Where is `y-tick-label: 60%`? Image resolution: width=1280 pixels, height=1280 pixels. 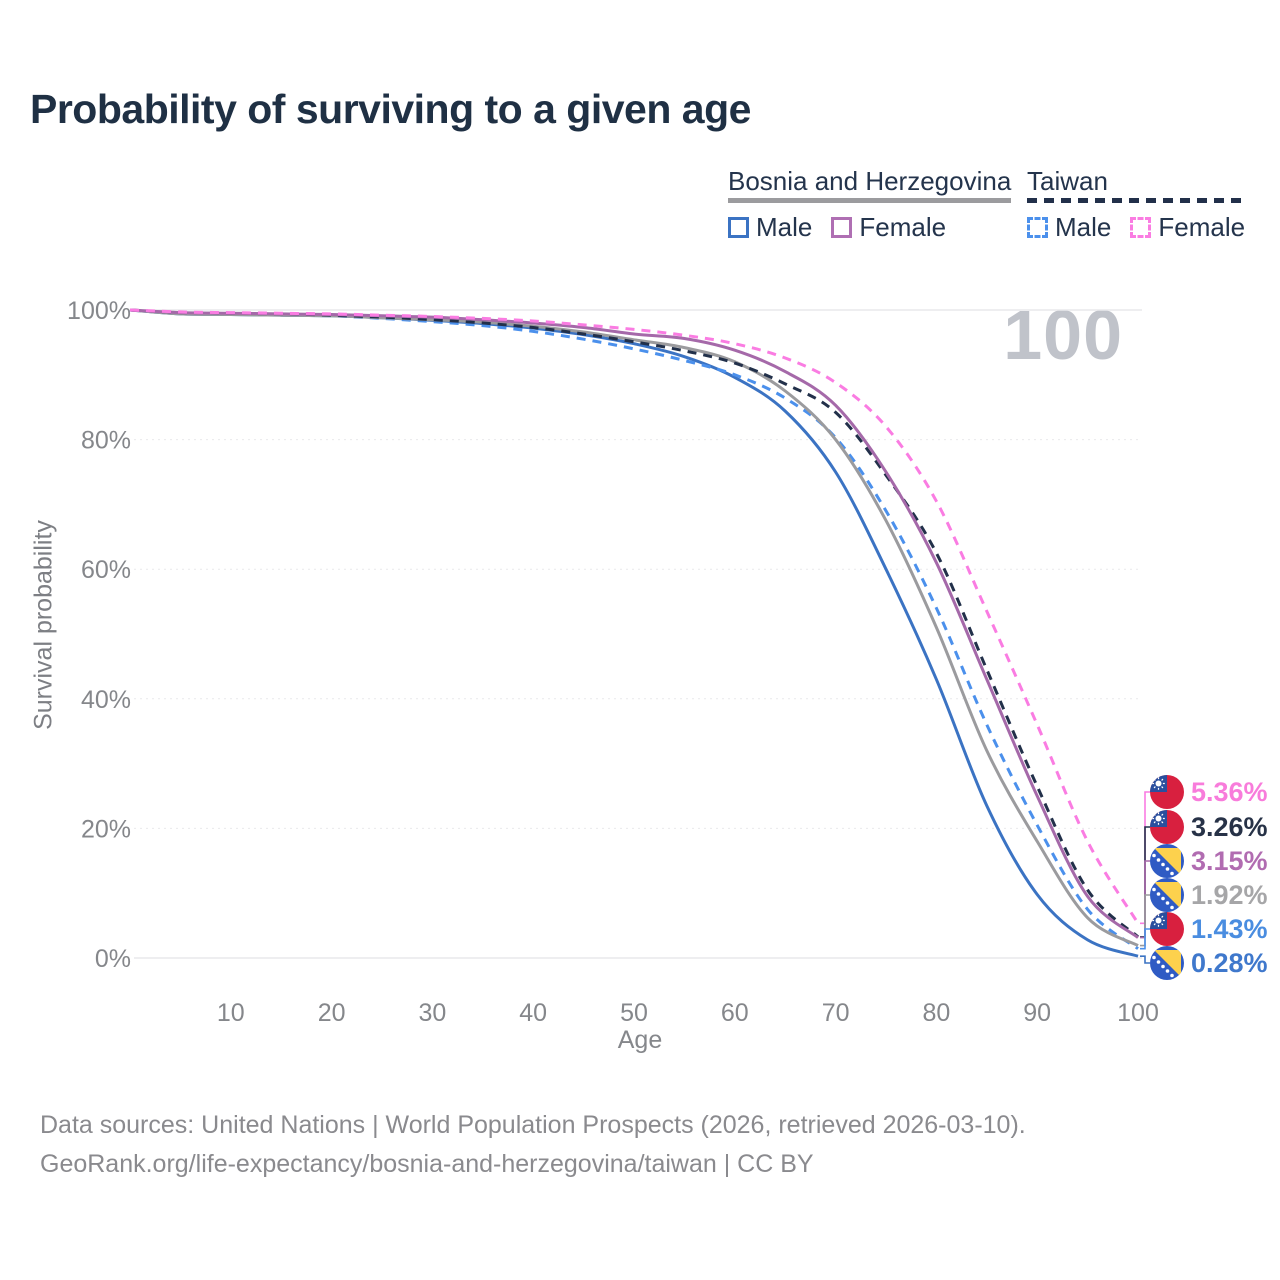 y-tick-label: 60% is located at coordinates (106, 570).